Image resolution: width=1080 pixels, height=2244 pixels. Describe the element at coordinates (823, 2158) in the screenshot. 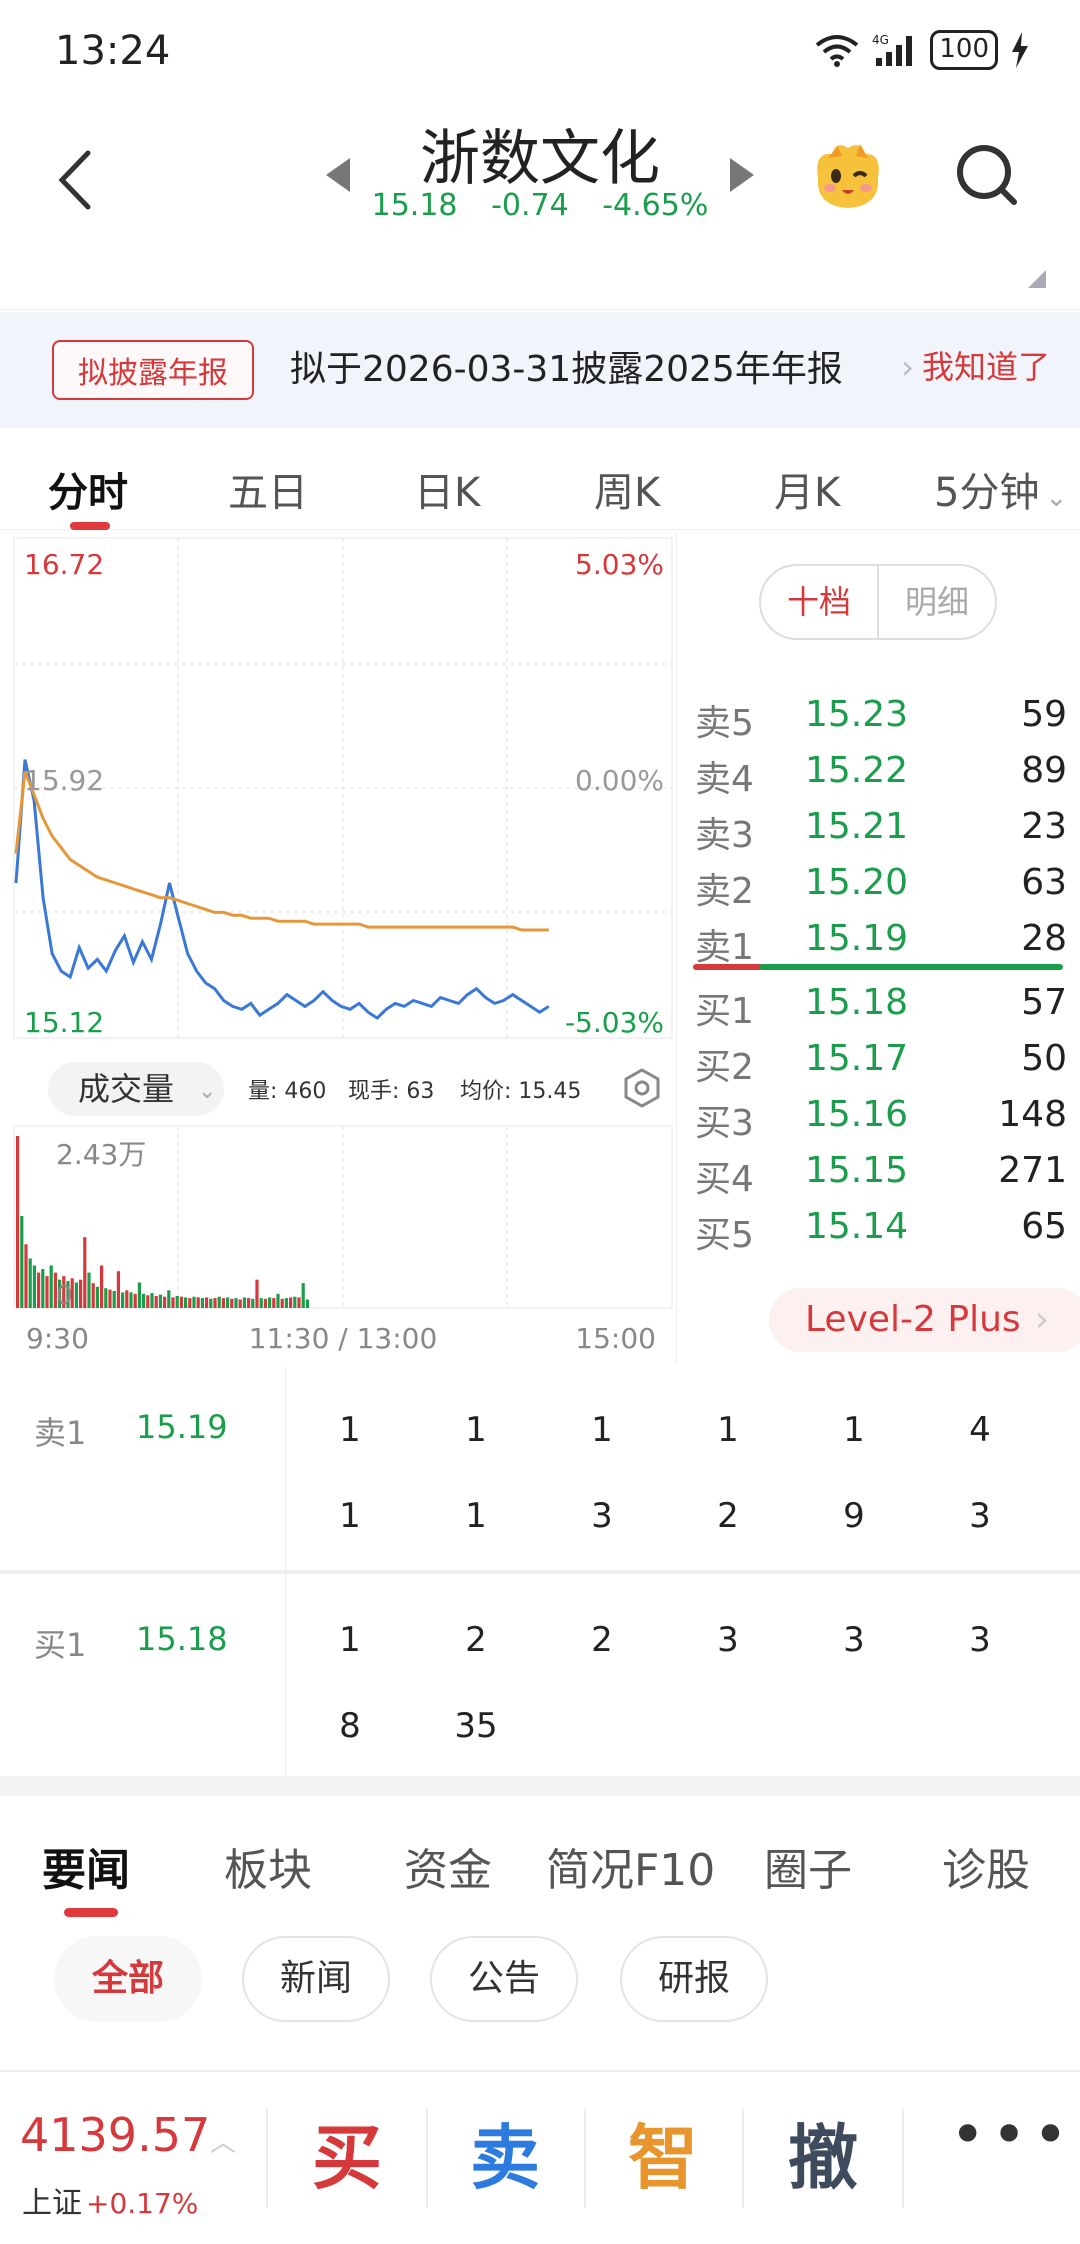

I see `cancel-order-button: 撤` at that location.